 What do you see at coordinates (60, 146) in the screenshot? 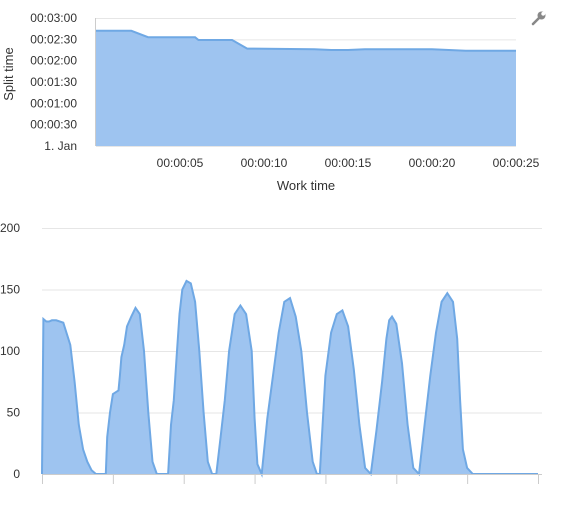
I see `top-y-tick-label: 1. Jan` at bounding box center [60, 146].